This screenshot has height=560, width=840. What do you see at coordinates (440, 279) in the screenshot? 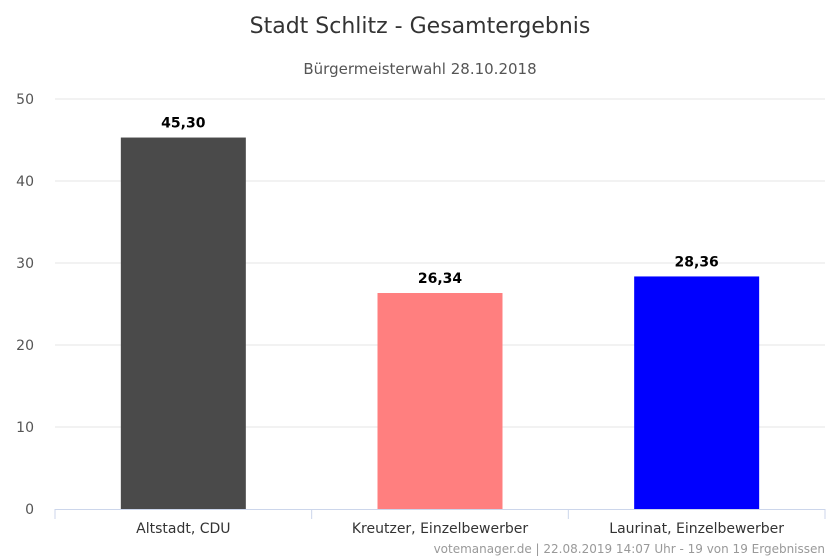
I see `data-label: 26,34` at bounding box center [440, 279].